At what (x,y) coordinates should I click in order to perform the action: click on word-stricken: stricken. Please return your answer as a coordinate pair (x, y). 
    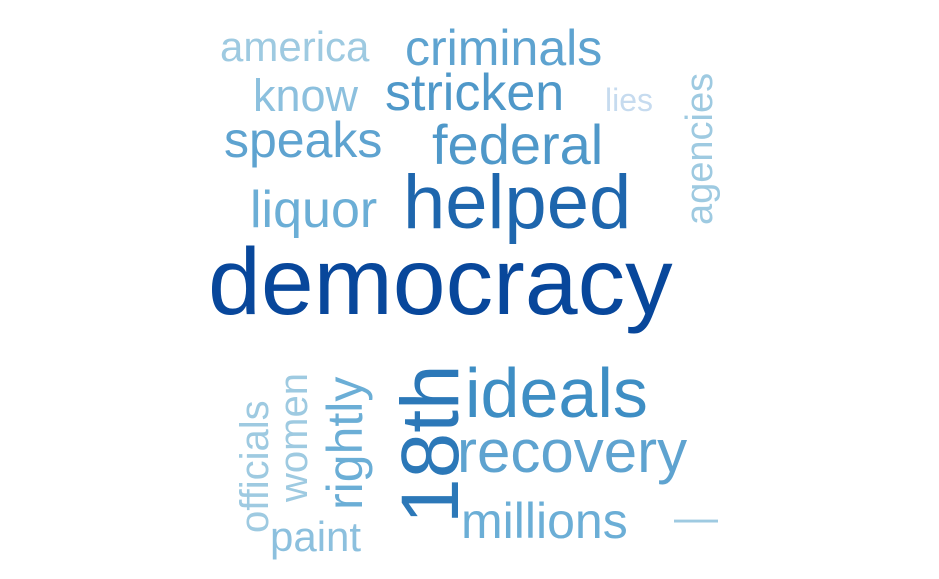
    Looking at the image, I should click on (474, 93).